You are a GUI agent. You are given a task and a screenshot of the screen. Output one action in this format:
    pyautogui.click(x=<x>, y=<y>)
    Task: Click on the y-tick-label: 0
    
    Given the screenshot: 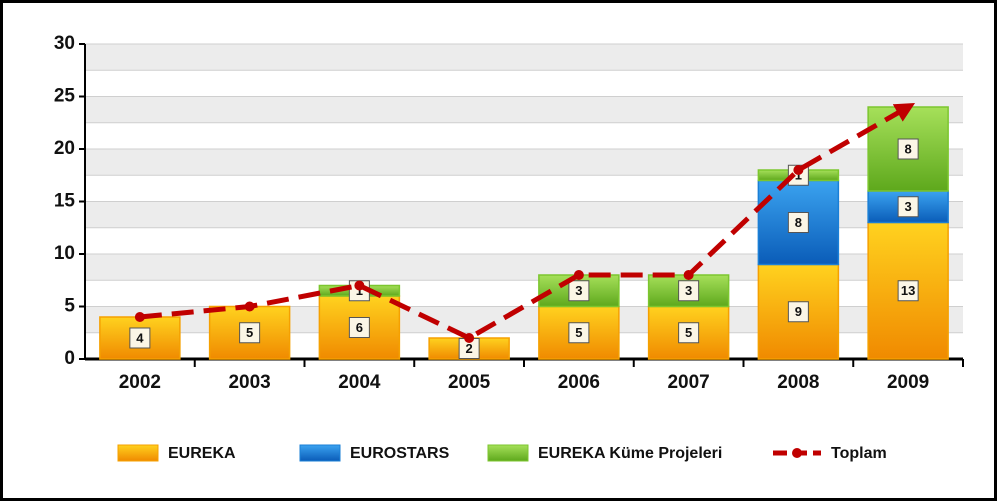 What is the action you would take?
    pyautogui.click(x=69, y=358)
    